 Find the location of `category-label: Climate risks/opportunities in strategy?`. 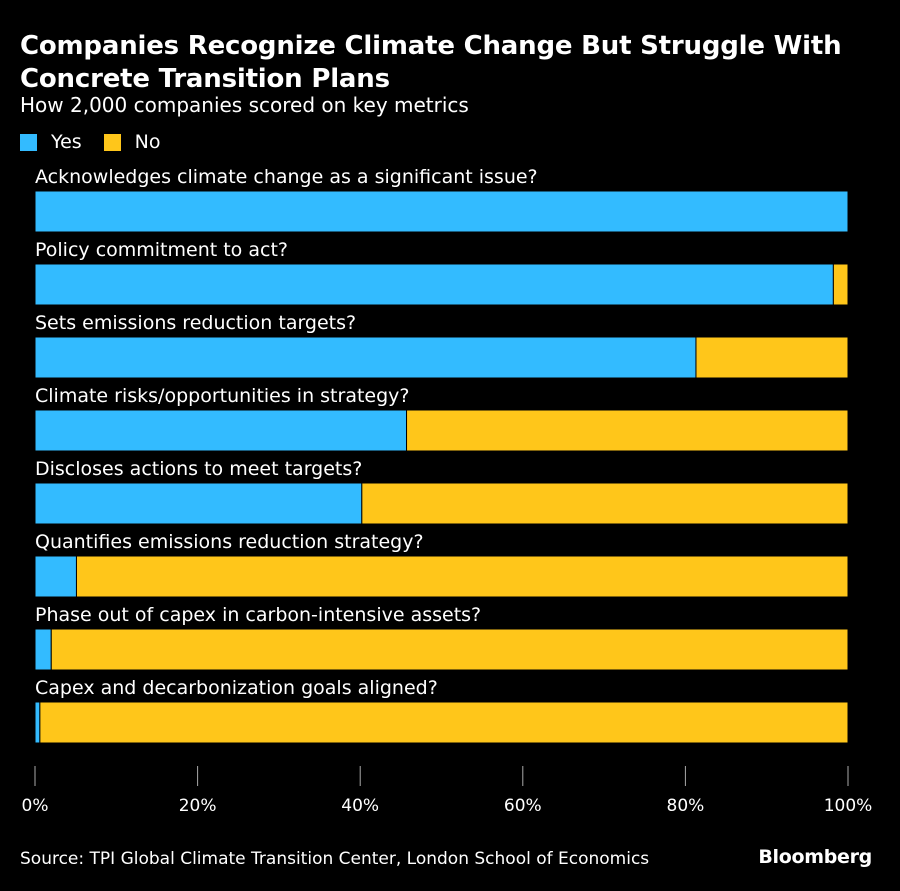

category-label: Climate risks/opportunities in strategy? is located at coordinates (222, 396).